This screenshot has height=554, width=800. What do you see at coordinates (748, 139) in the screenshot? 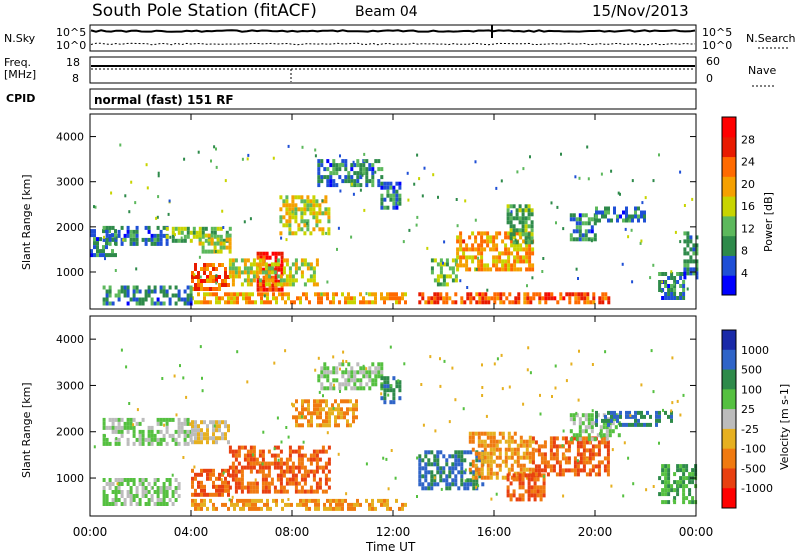
I see `power-colorbar-tick-0: 28` at bounding box center [748, 139].